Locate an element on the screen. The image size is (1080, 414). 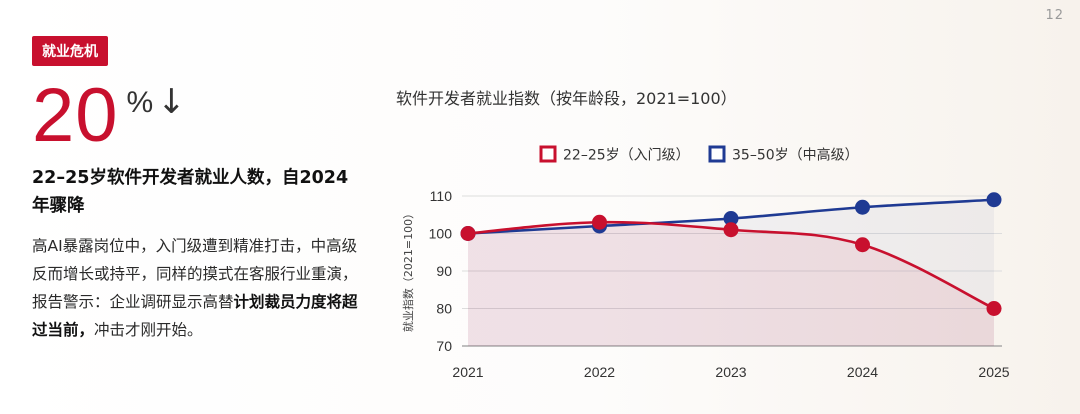
legend-label: 22–25岁（入门级） is located at coordinates (626, 156).